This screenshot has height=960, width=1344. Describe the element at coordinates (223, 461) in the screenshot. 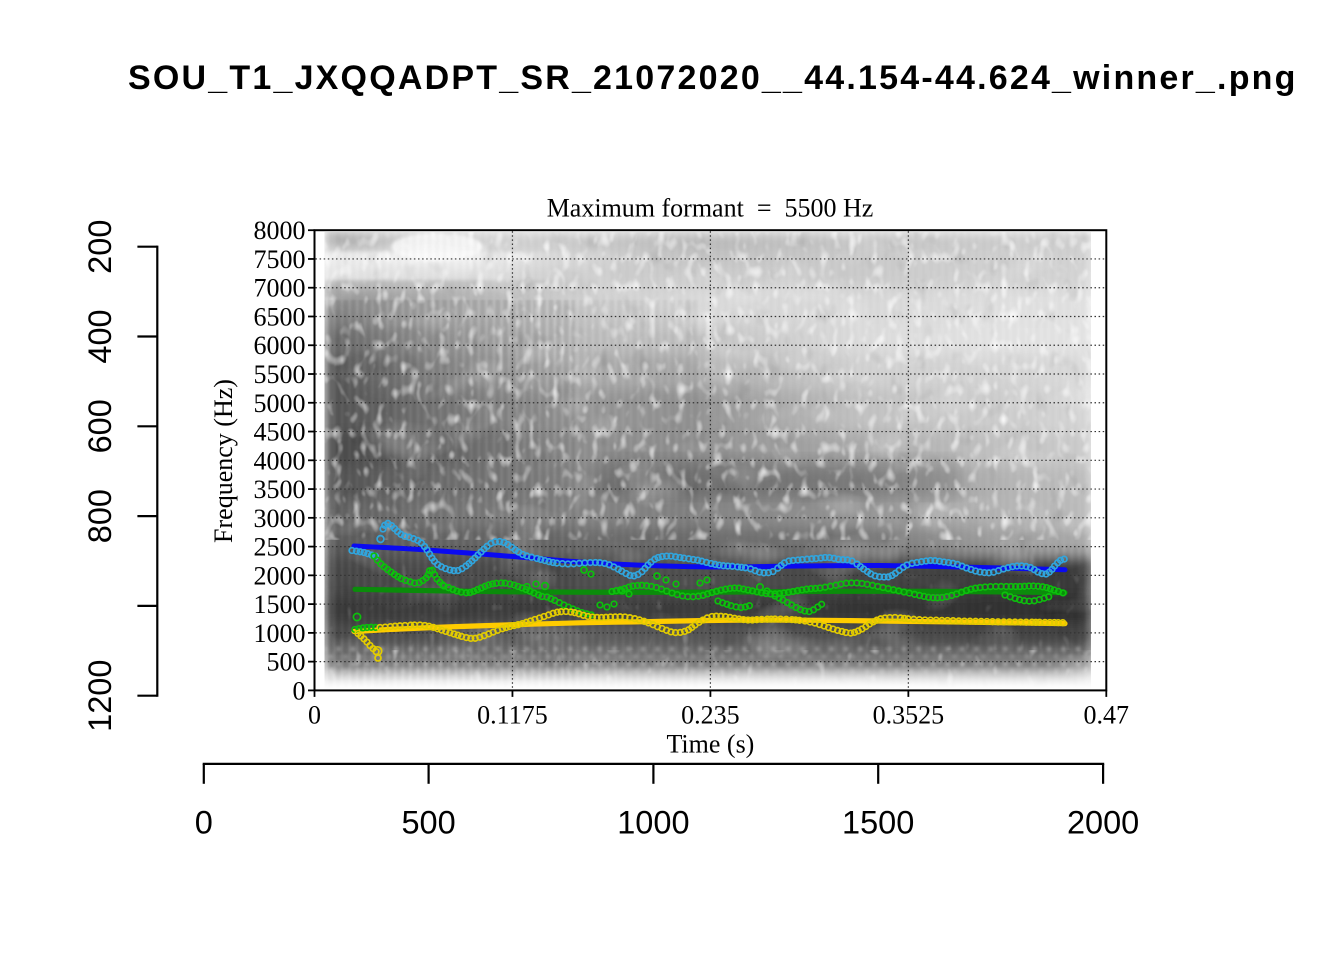

I see `svg-text: Frequency (Hz)` at that location.